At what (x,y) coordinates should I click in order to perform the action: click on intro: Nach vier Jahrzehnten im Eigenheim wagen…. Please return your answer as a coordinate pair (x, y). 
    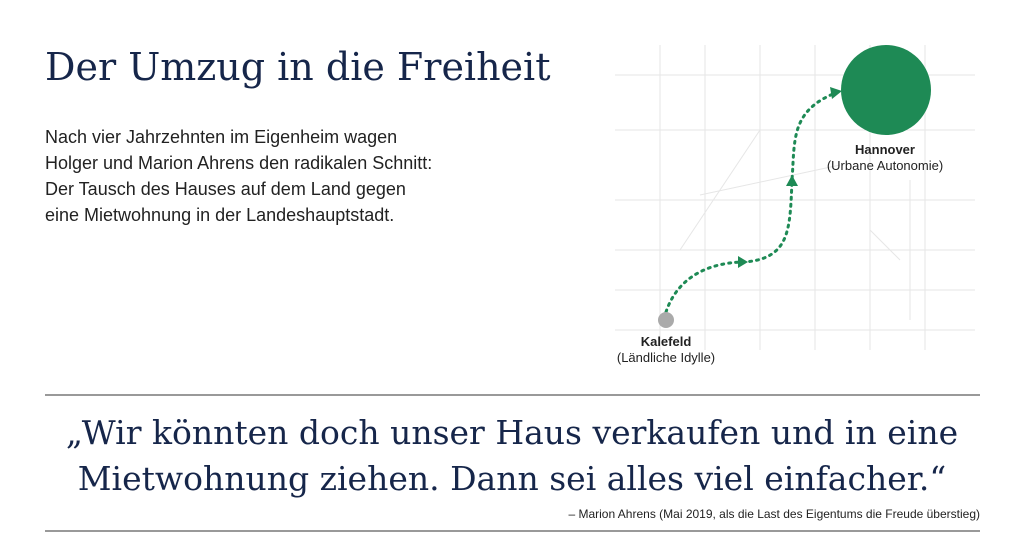
    Looking at the image, I should click on (238, 176).